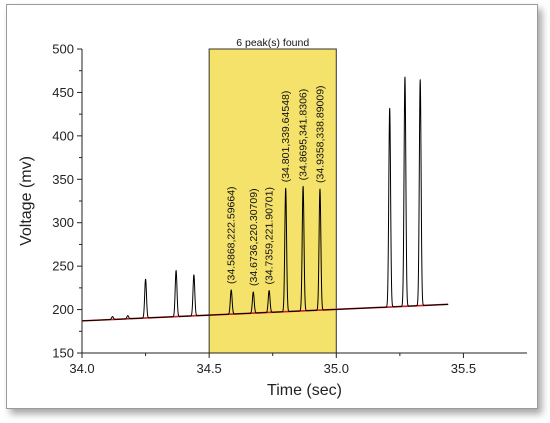 This screenshot has height=423, width=550. I want to click on peak-annotation: (34.6736,220.30709), so click(254, 237).